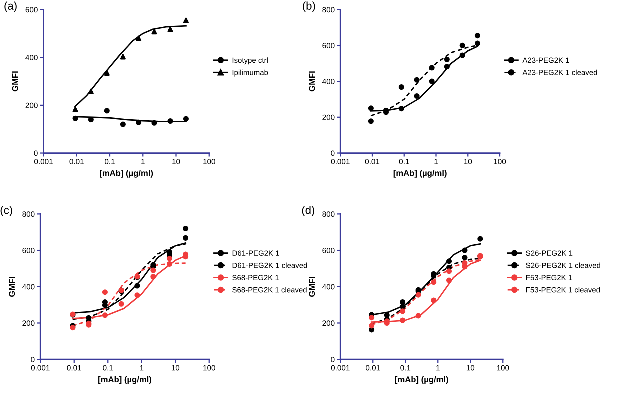 The image size is (625, 393). I want to click on chart-title: (c), so click(6, 211).